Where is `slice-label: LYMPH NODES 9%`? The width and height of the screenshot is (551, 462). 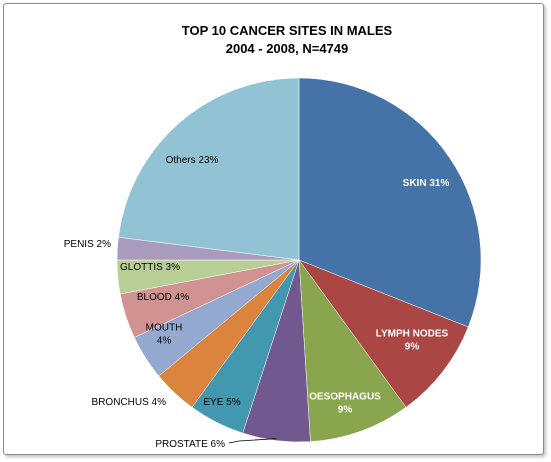 slice-label: LYMPH NODES 9% is located at coordinates (412, 341).